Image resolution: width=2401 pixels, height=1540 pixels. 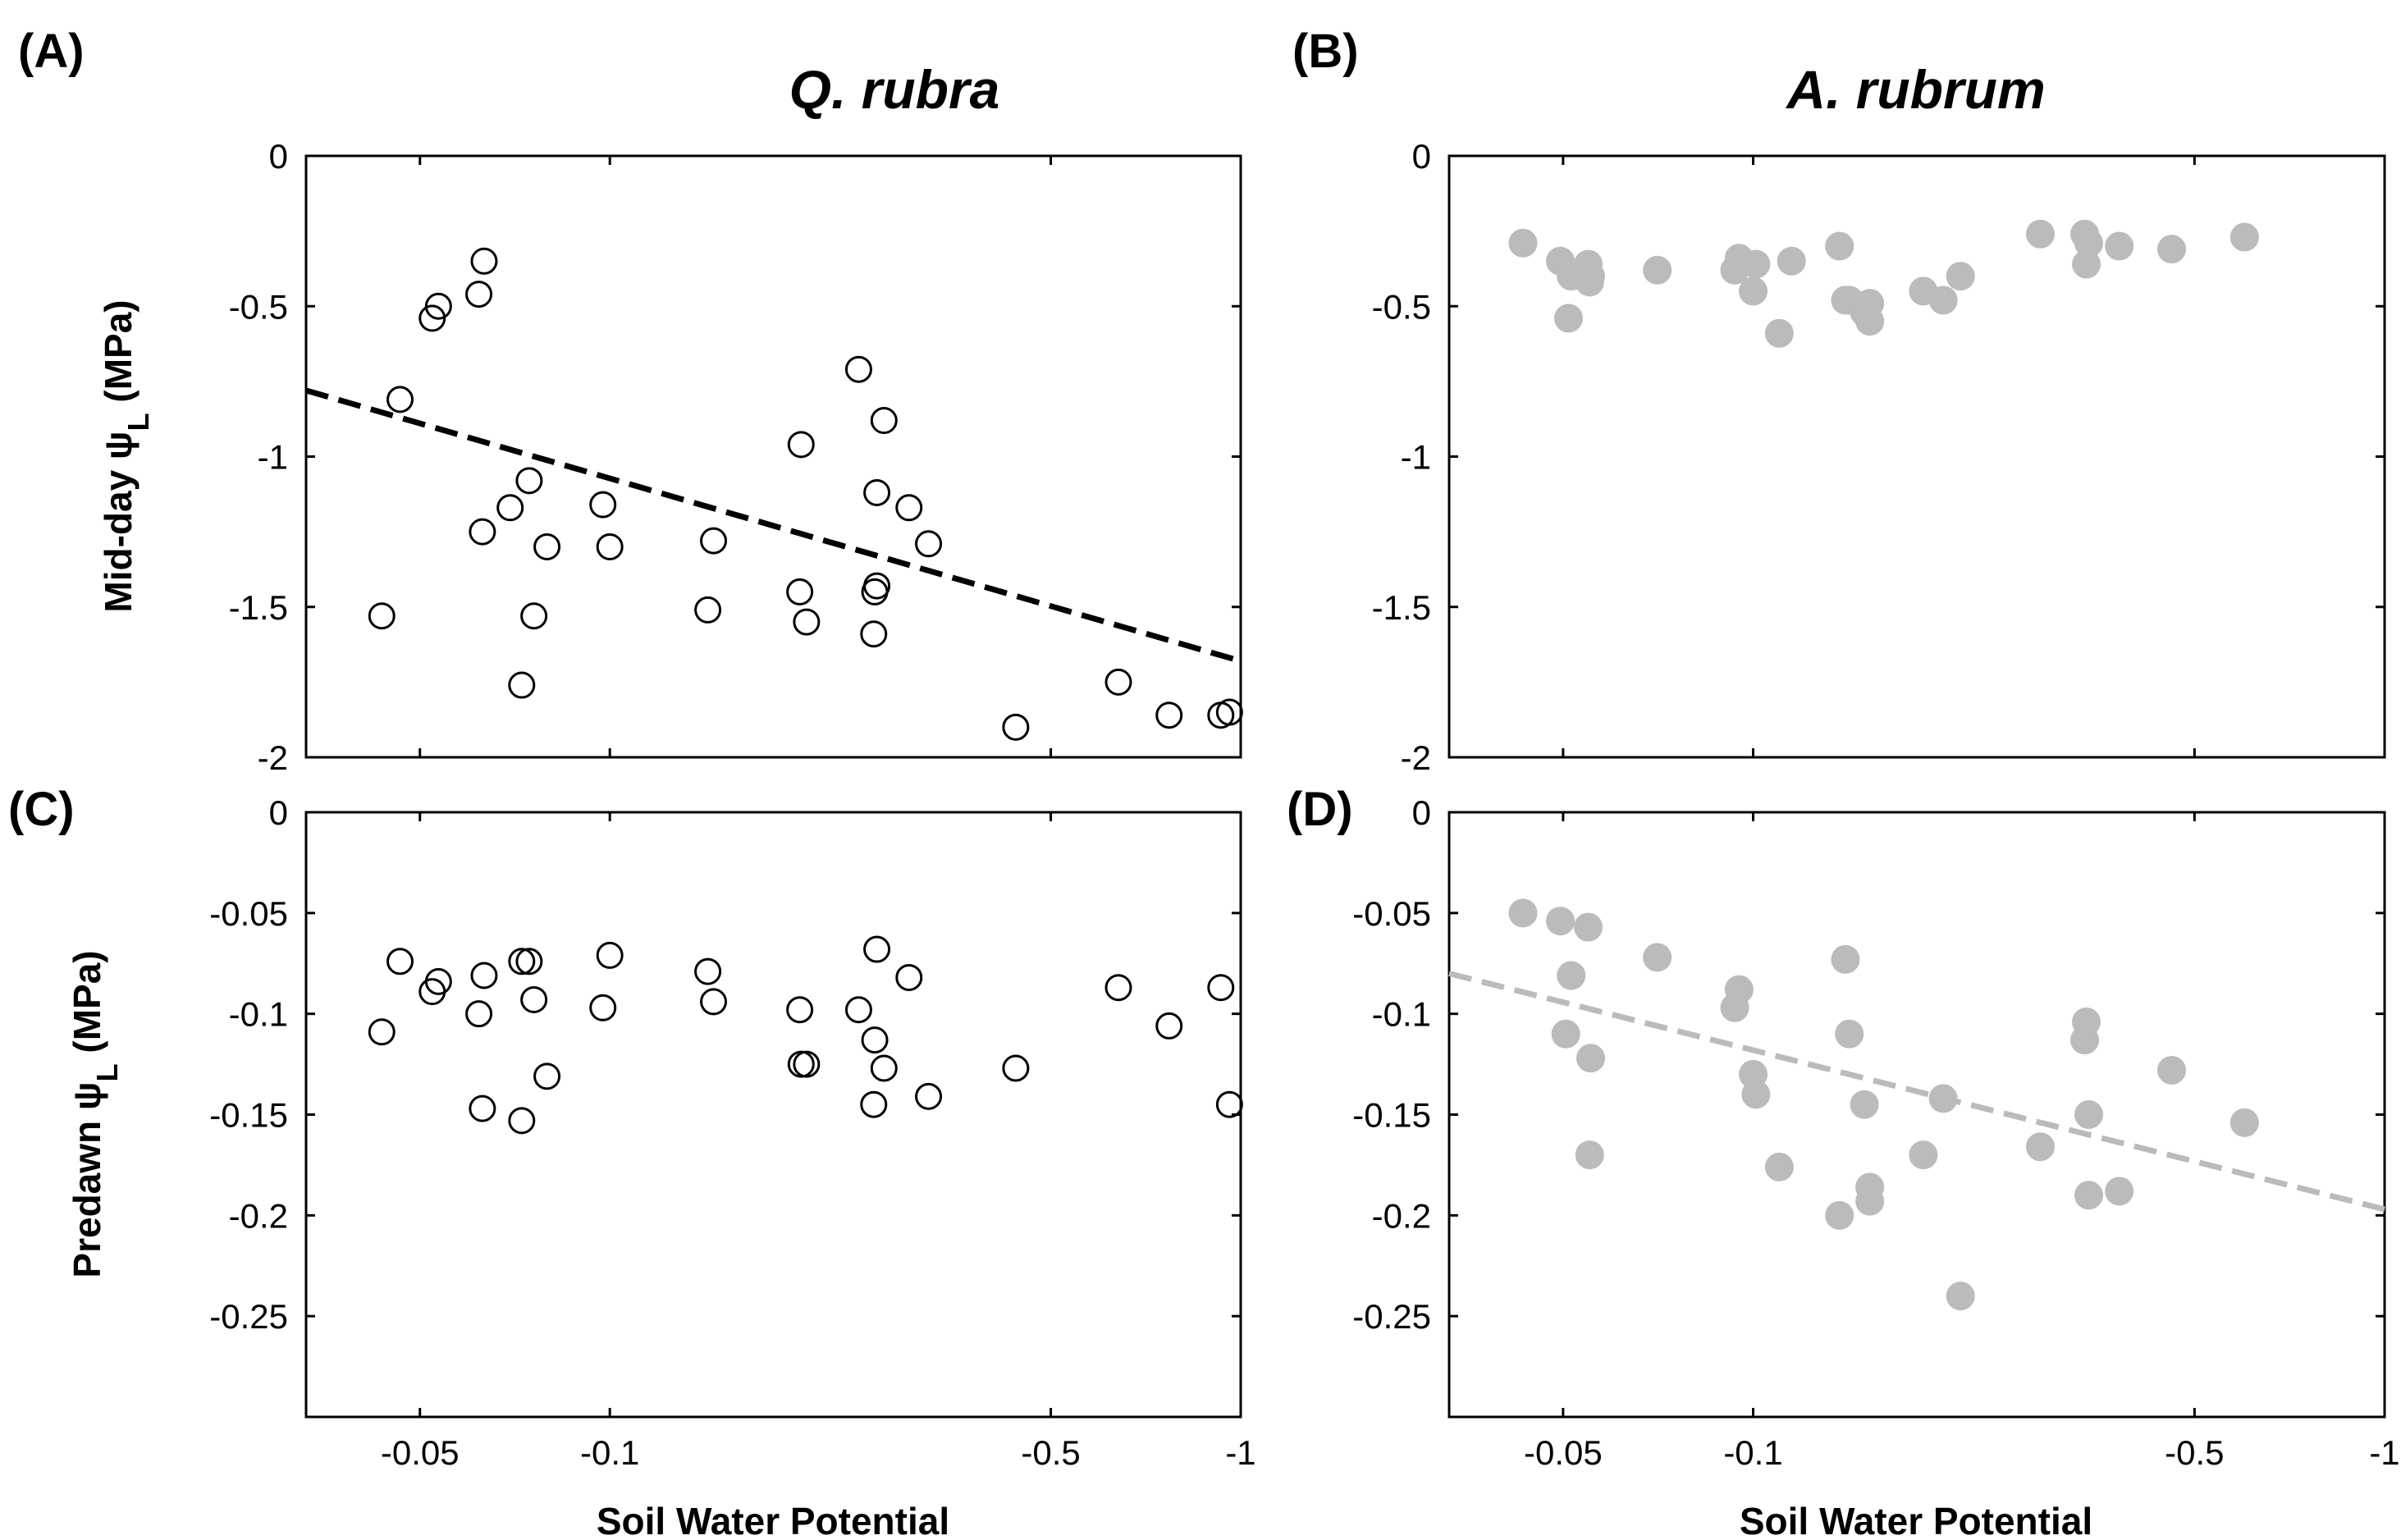 What do you see at coordinates (258, 1014) in the screenshot?
I see `panel-c-ytick-label: -0.1` at bounding box center [258, 1014].